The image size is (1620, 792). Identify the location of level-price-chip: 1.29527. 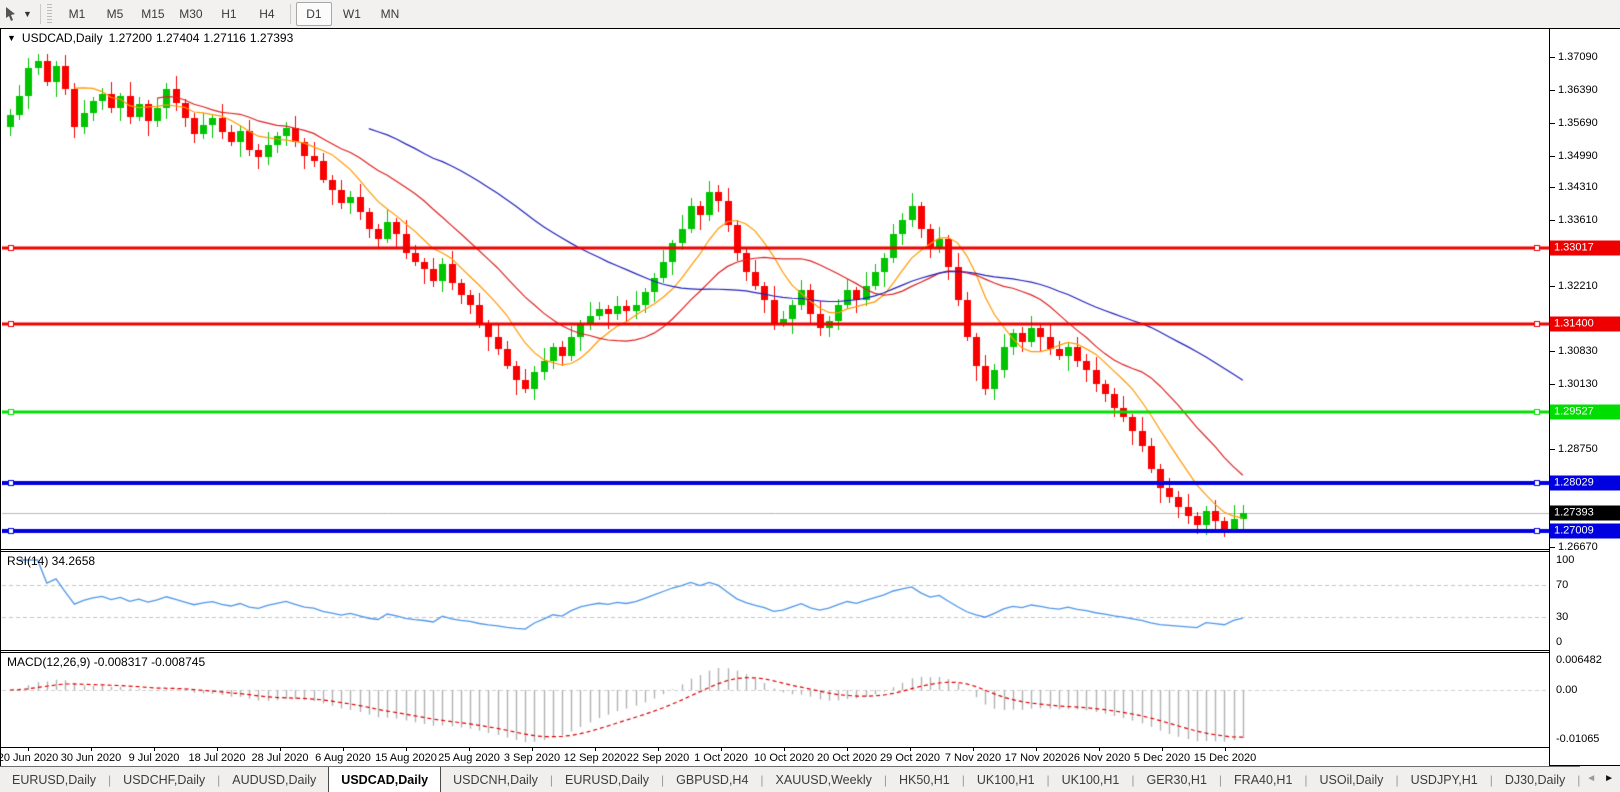
(1585, 412).